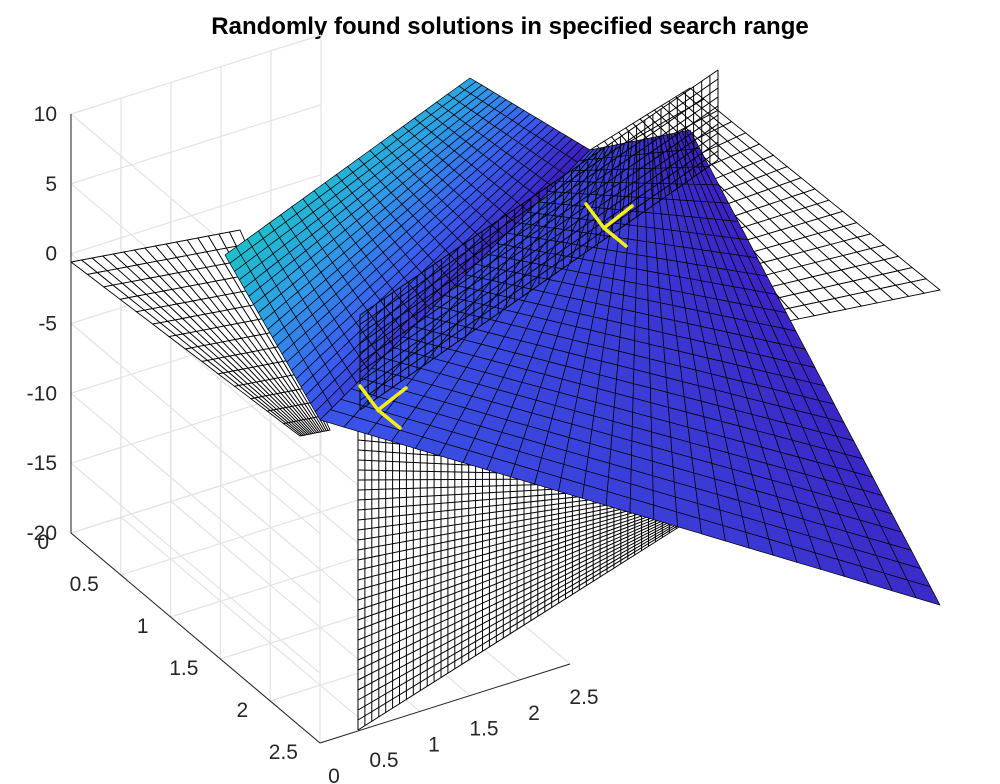  Describe the element at coordinates (42, 463) in the screenshot. I see `z-tick-label: -15` at that location.